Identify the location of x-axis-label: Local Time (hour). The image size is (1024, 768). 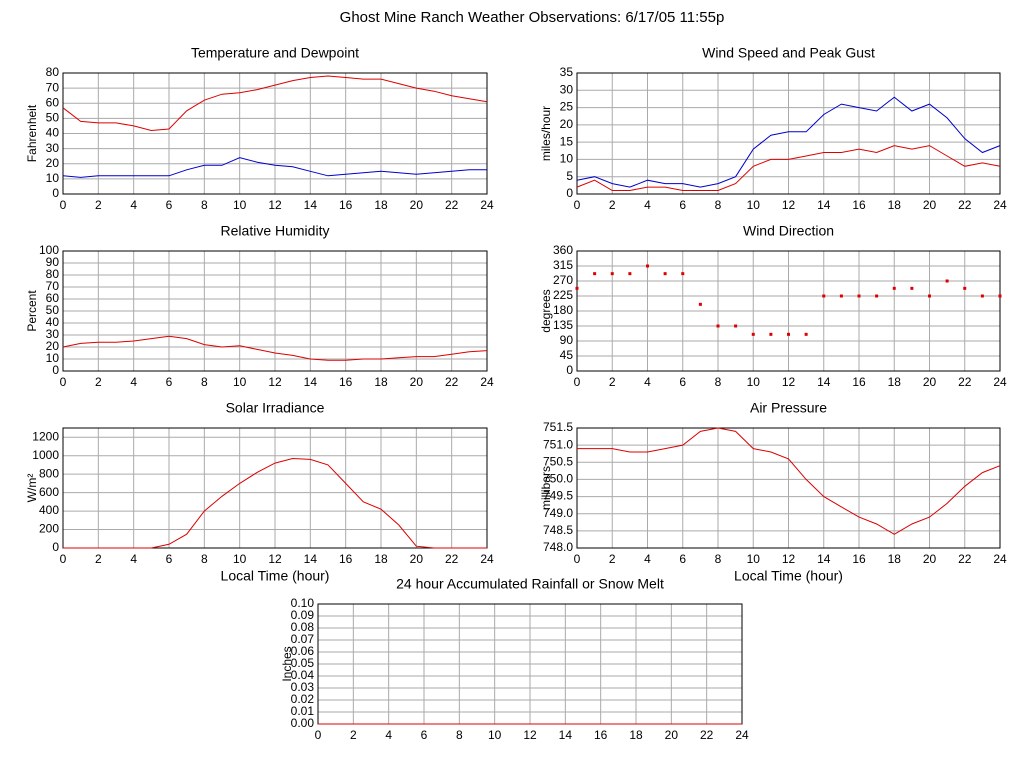
(275, 576).